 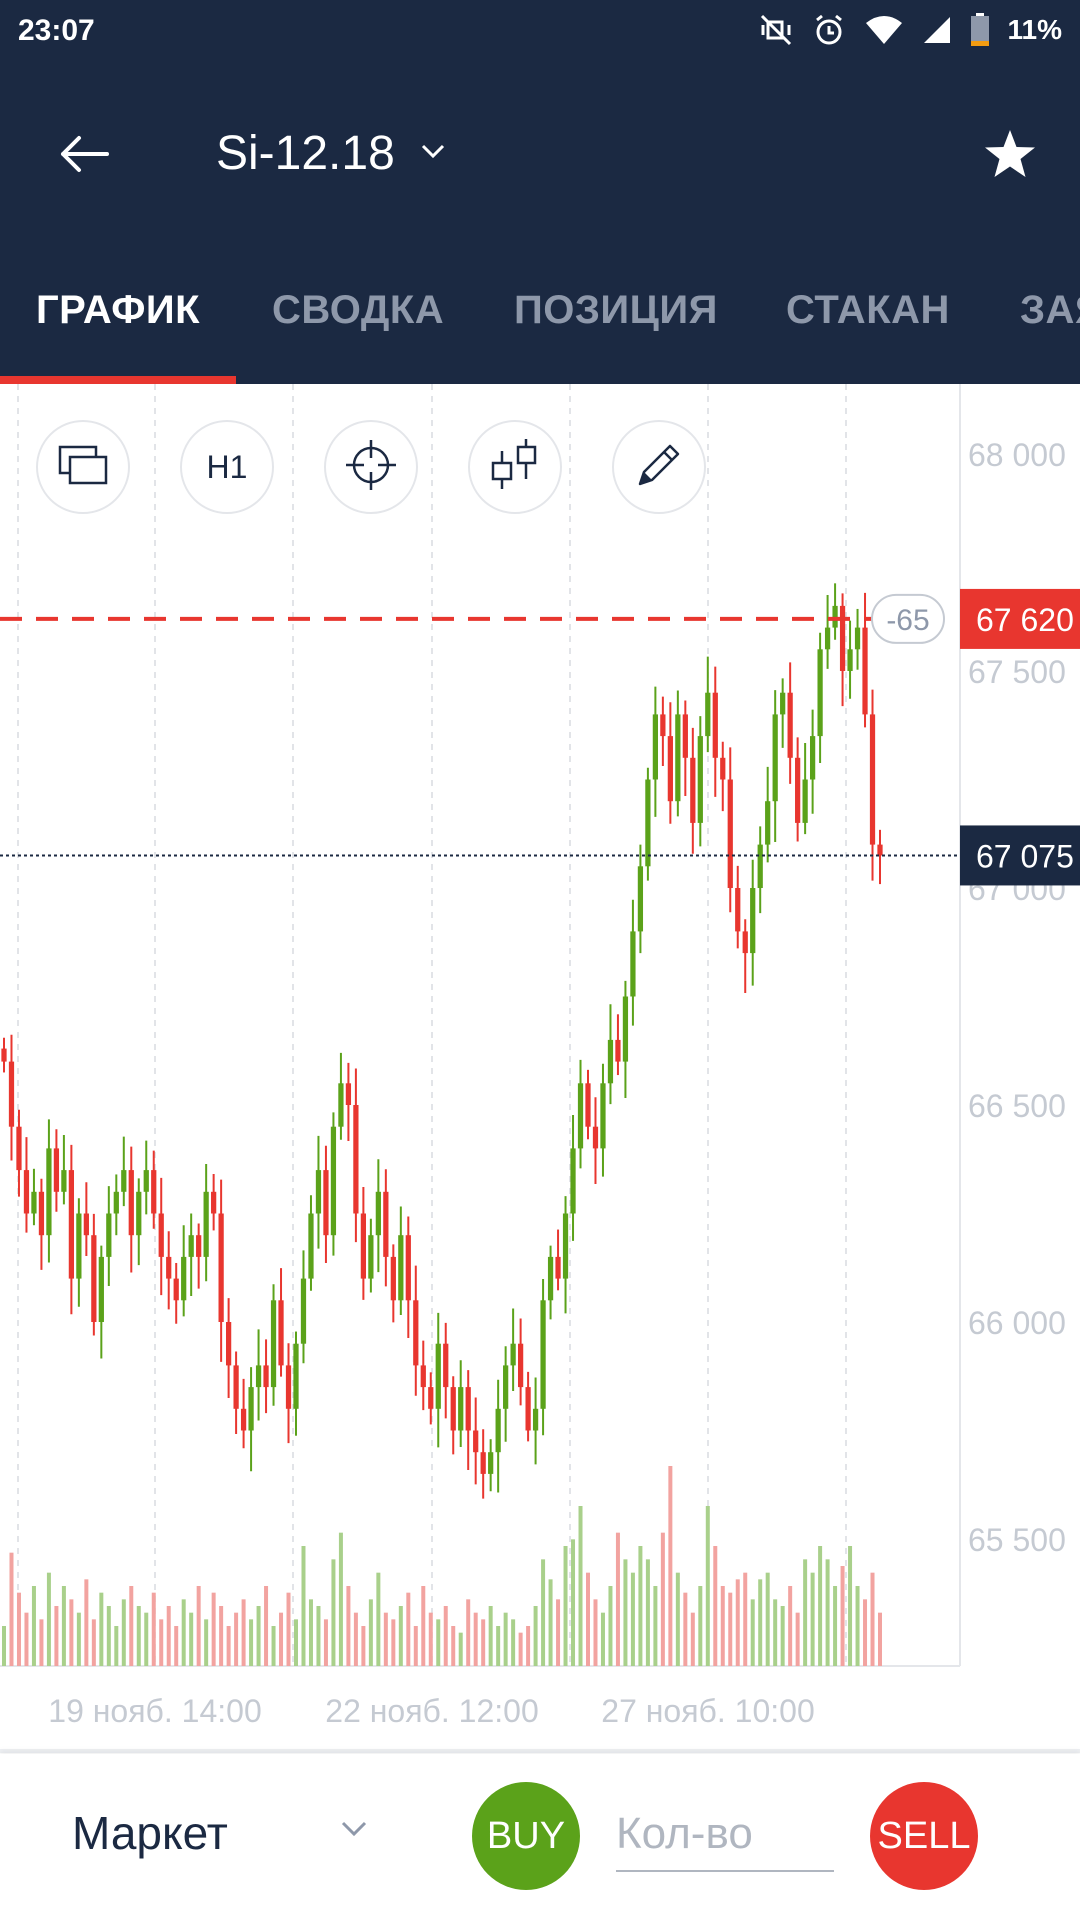 I want to click on layers-button, so click(x=83, y=467).